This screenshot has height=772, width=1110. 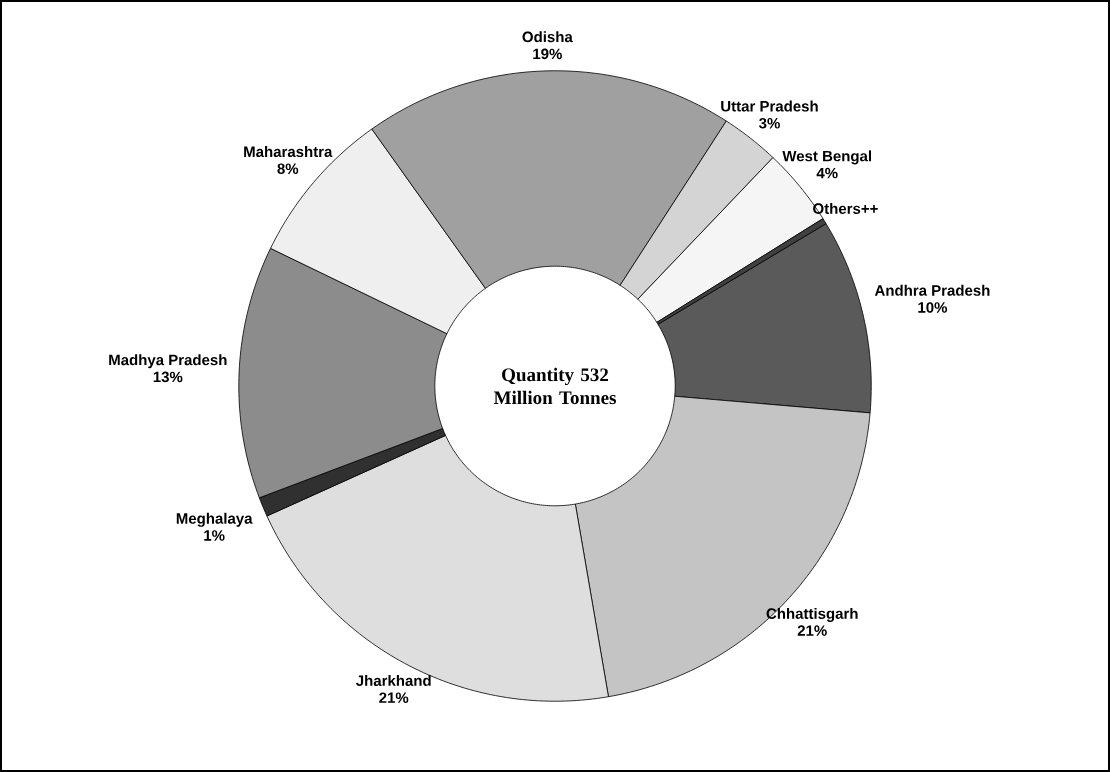 What do you see at coordinates (827, 173) in the screenshot?
I see `data-label: 4%` at bounding box center [827, 173].